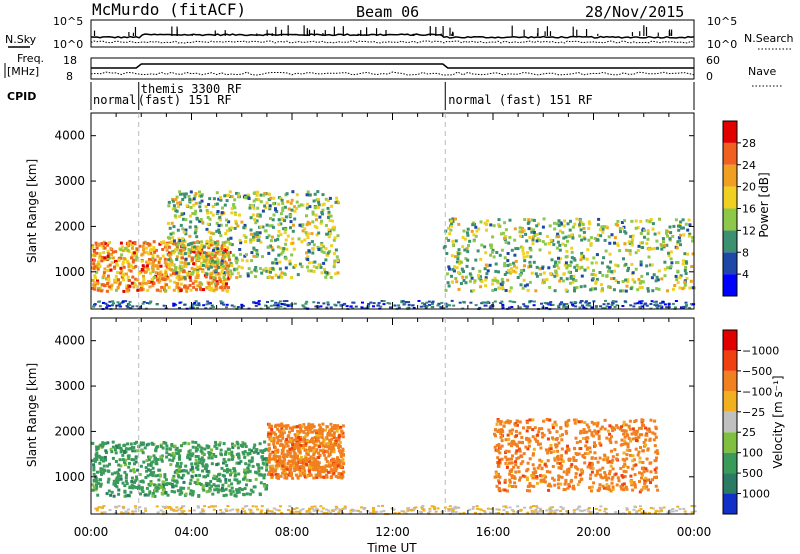 This screenshot has width=800, height=554. What do you see at coordinates (609, 237) in the screenshot?
I see `echo-cell-2-1961` at bounding box center [609, 237].